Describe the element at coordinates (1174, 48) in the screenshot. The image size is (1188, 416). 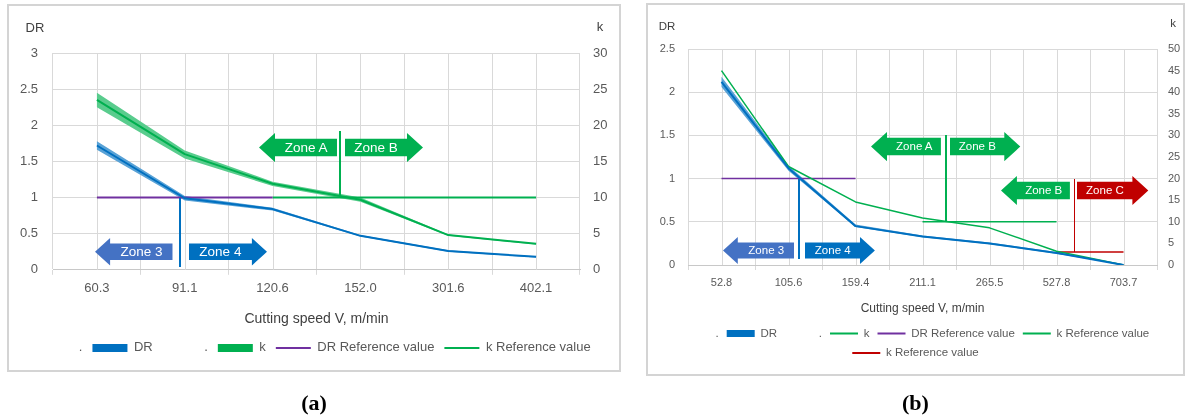
I see `y2-tick-label: 50` at that location.